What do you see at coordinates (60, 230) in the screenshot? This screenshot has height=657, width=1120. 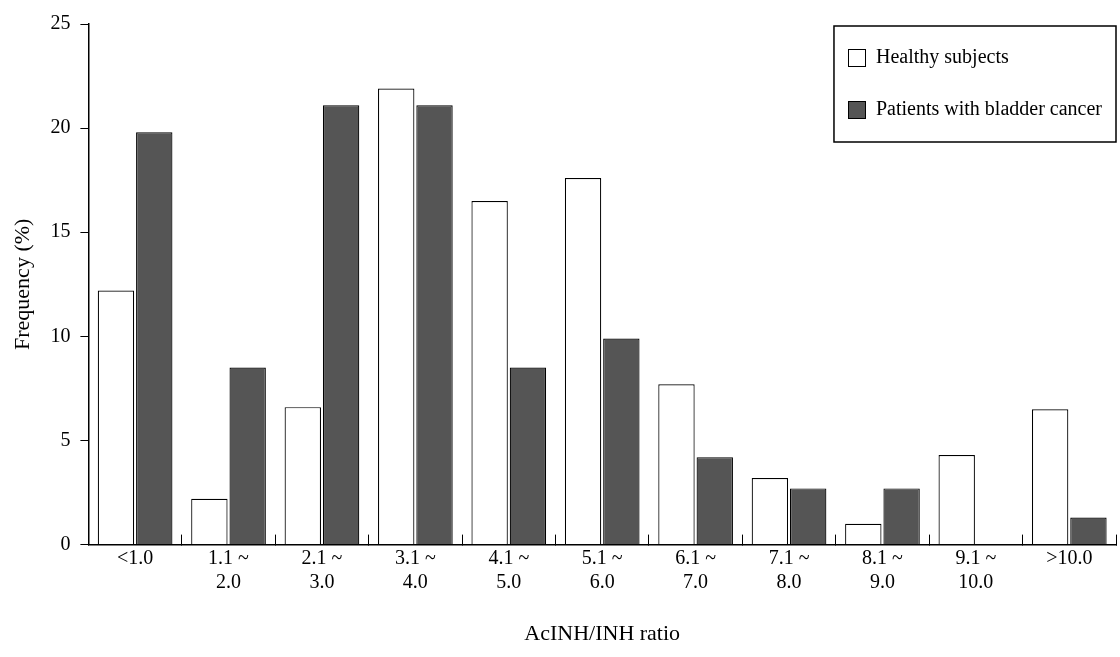 I see `y-tick-label: 15` at bounding box center [60, 230].